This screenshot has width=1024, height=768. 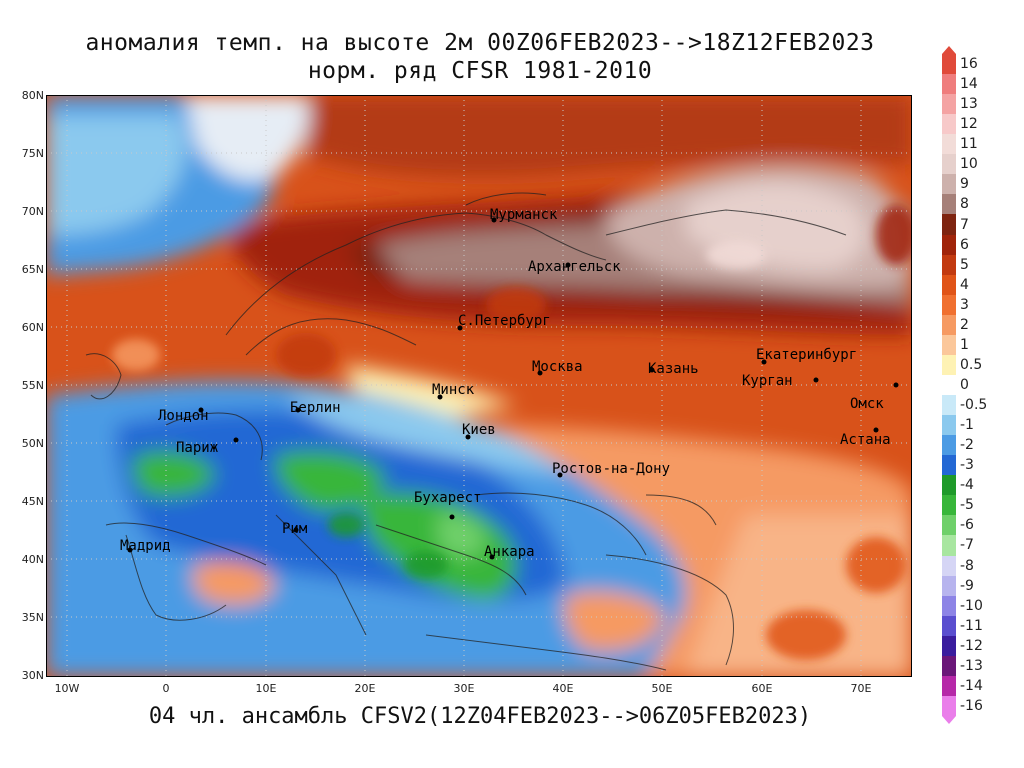 What do you see at coordinates (32, 269) in the screenshot?
I see `lat-label: 65N` at bounding box center [32, 269].